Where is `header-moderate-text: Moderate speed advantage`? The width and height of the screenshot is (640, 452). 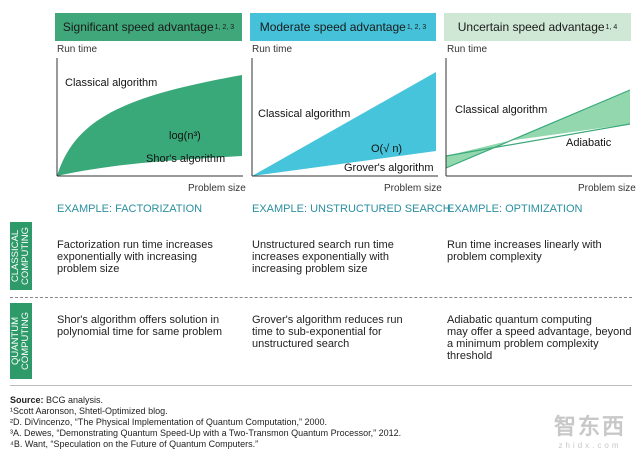 header-moderate-text: Moderate speed advantage is located at coordinates (332, 27).